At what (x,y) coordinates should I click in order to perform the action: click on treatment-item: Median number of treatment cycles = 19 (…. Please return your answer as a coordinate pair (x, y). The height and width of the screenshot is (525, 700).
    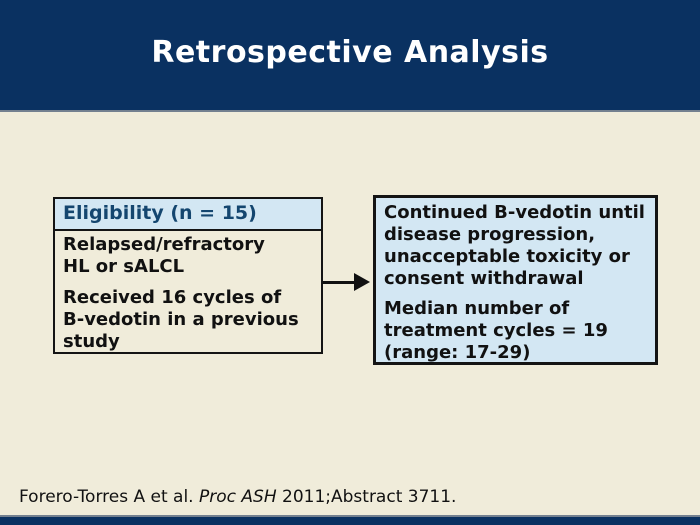
    Looking at the image, I should click on (496, 330).